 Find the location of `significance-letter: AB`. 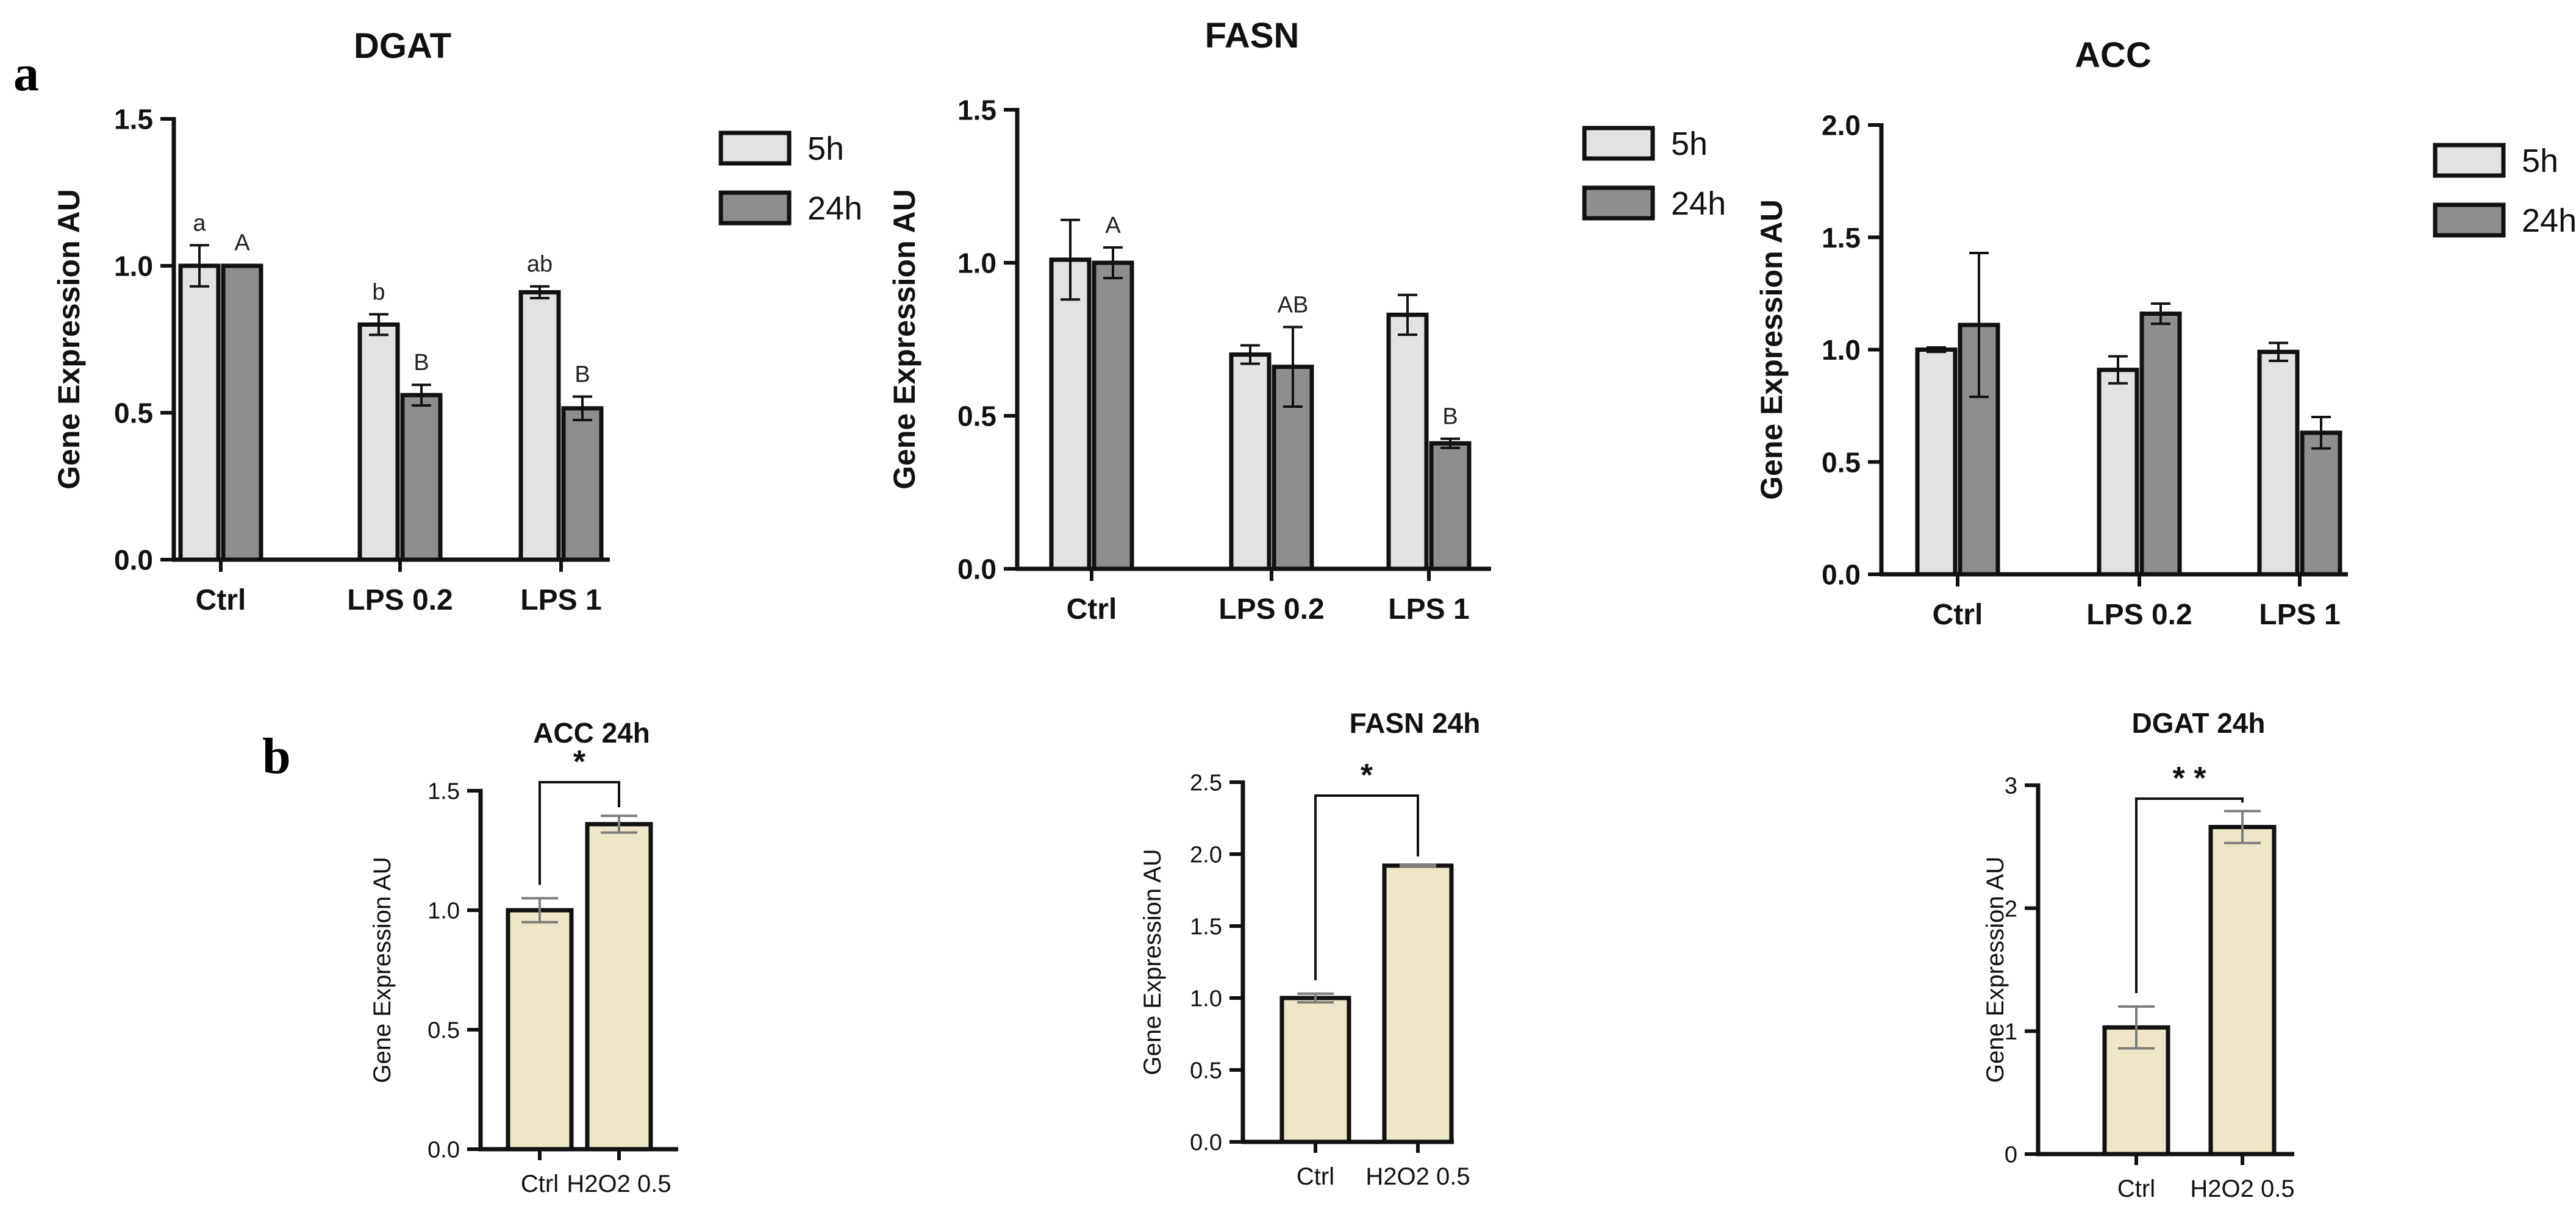

significance-letter: AB is located at coordinates (1293, 305).